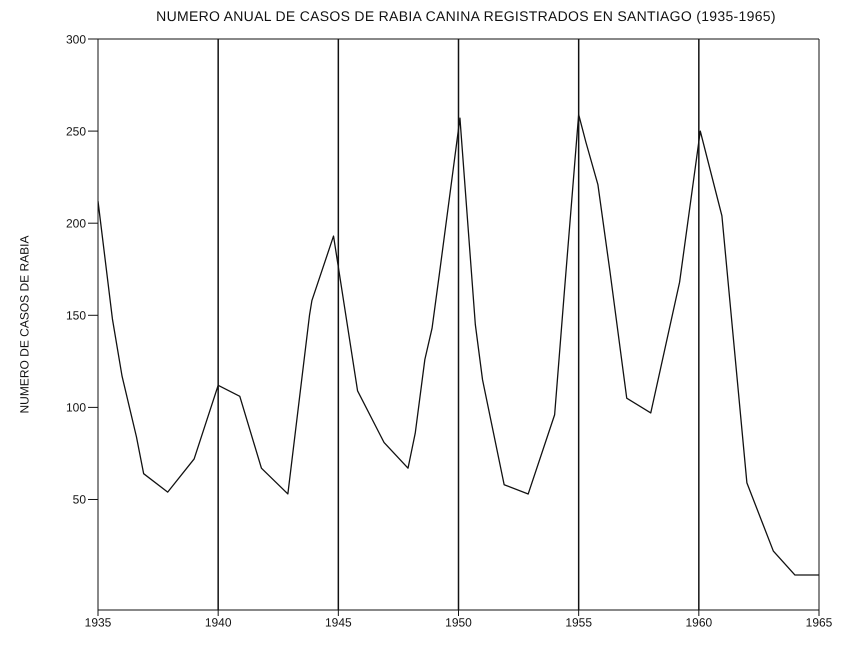 Image resolution: width=852 pixels, height=672 pixels. I want to click on chart-title: NUMERO ANUAL DE CASOS DE RABIA CANINA REGISTRADOS EN SANTIAGO (1935-1965), so click(466, 16).